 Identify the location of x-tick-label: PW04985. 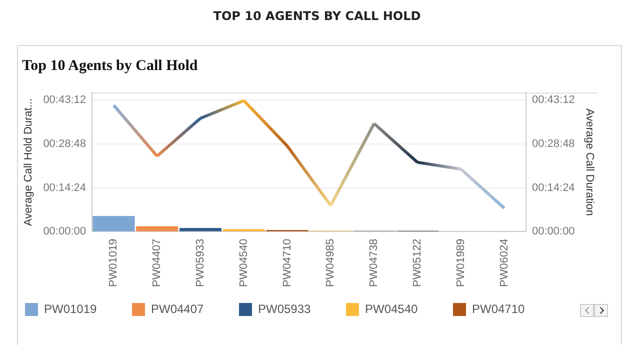
(330, 263).